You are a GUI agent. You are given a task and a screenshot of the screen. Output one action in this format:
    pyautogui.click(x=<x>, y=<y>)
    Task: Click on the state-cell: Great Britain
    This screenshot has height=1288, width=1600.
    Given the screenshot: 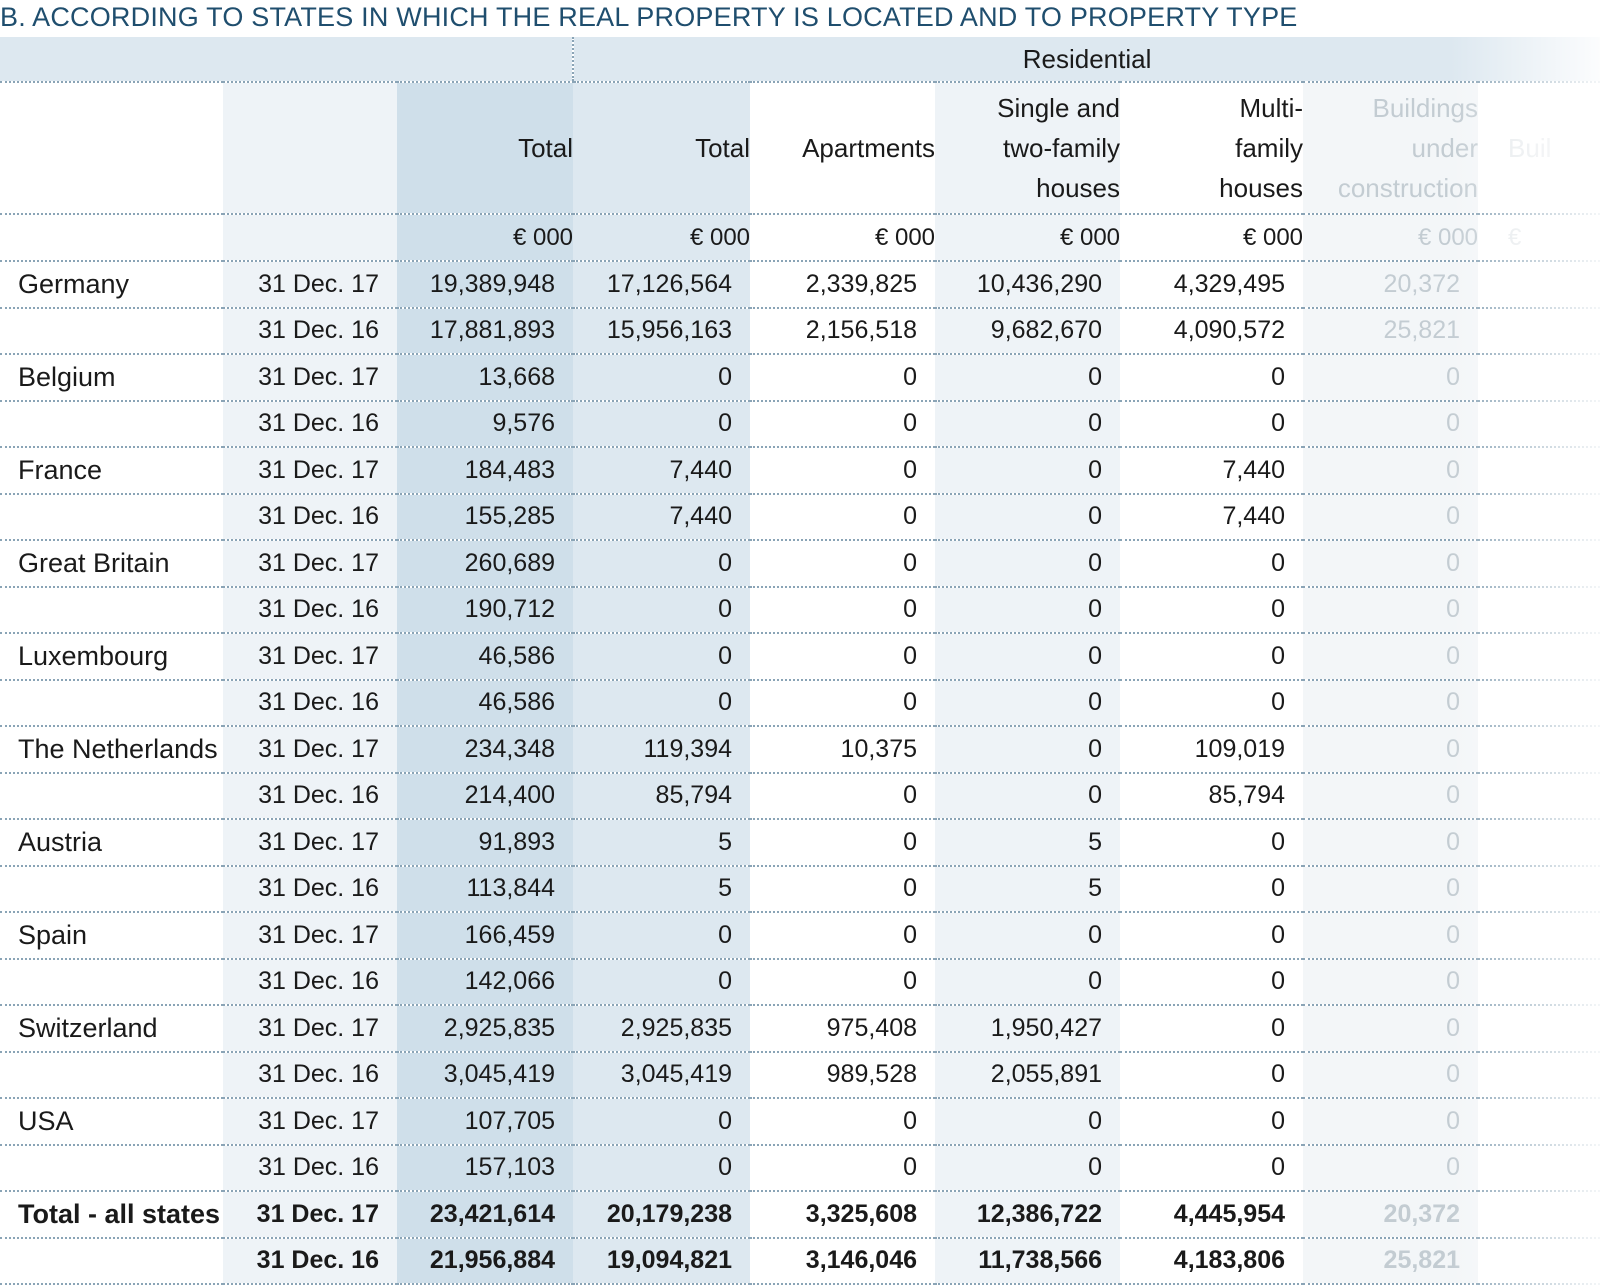 What is the action you would take?
    pyautogui.click(x=111, y=564)
    